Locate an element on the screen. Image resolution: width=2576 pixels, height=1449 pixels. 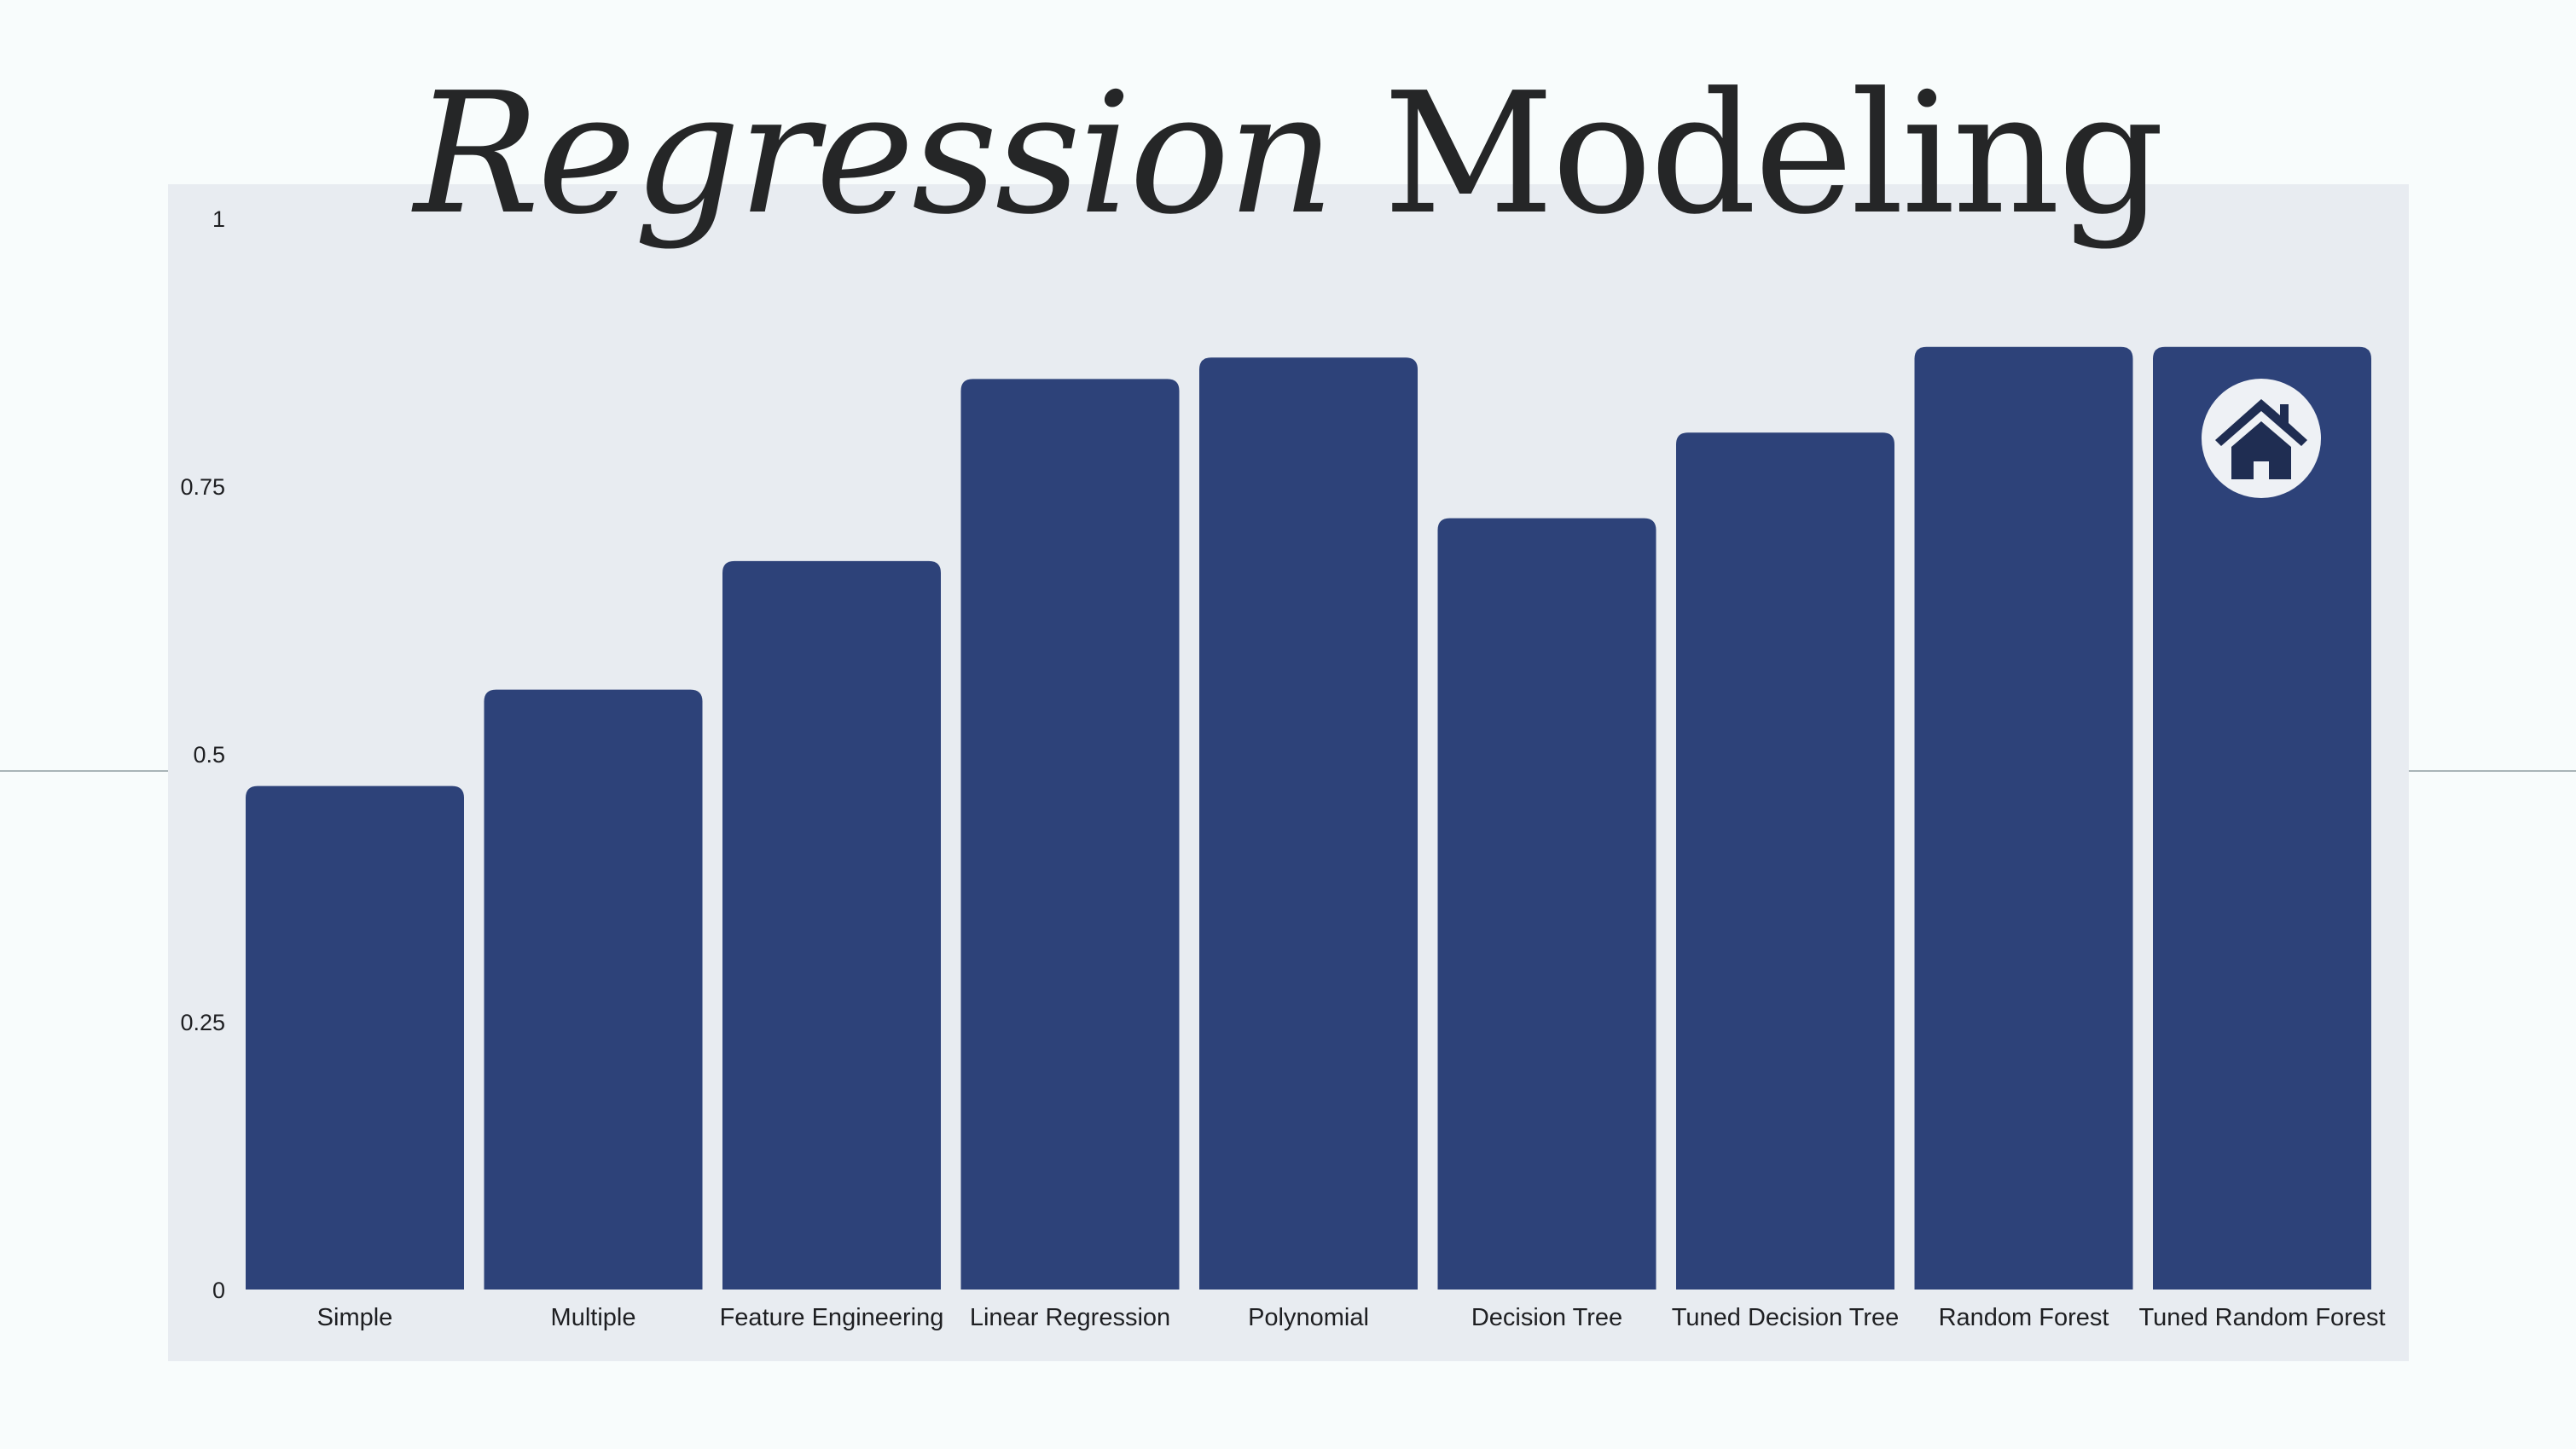
x-tick-label-linear-regression: Linear Regression is located at coordinates (1070, 1317).